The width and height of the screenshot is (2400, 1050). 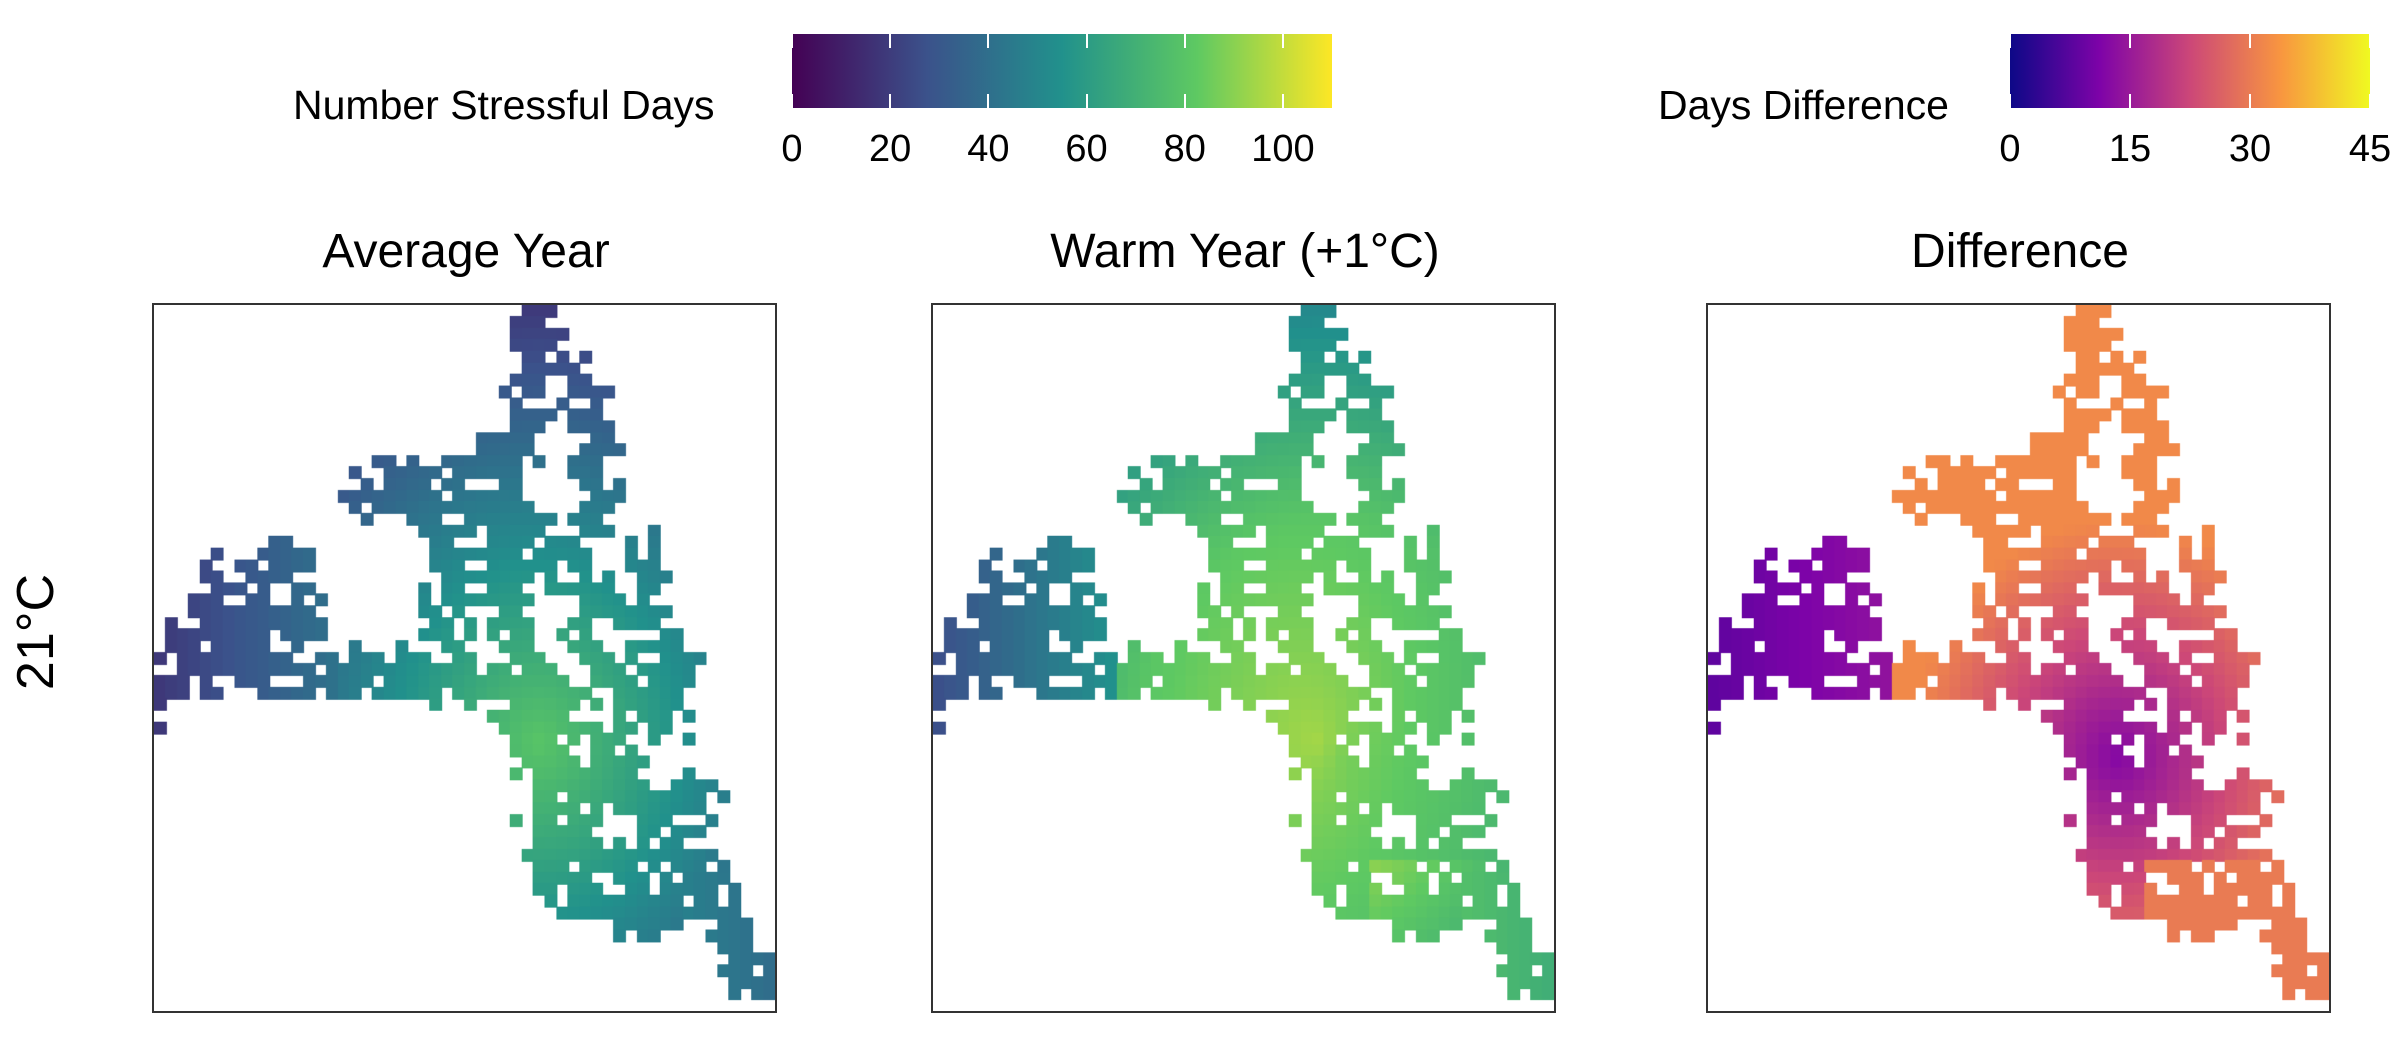 What do you see at coordinates (504, 105) in the screenshot?
I see `legend-title-stressful-days: Number Stressful Days` at bounding box center [504, 105].